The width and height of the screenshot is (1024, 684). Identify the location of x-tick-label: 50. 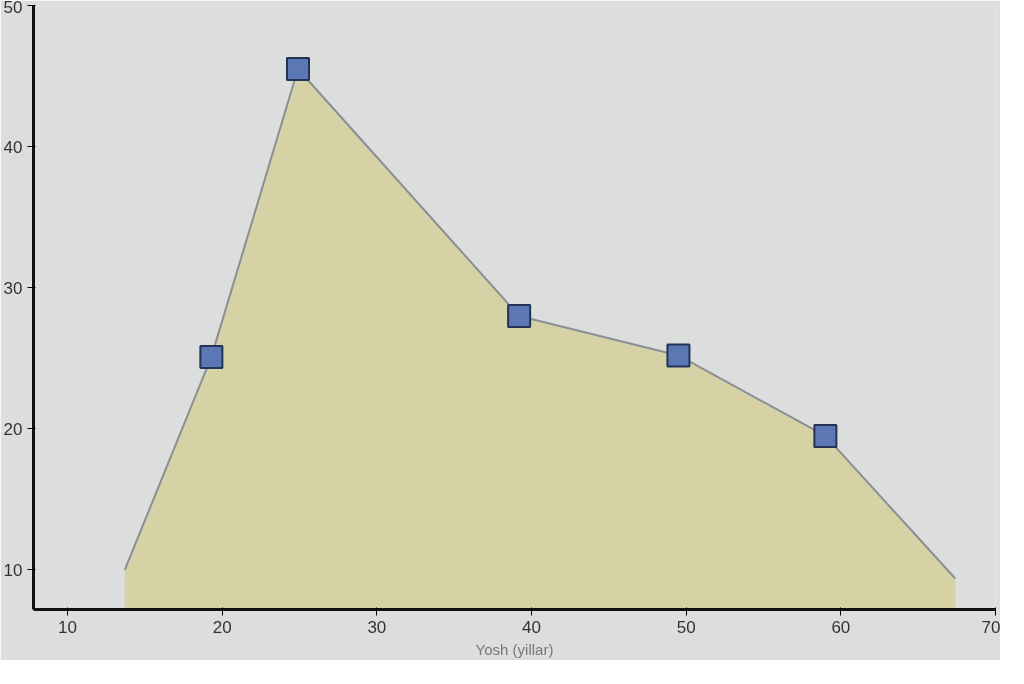
(686, 627).